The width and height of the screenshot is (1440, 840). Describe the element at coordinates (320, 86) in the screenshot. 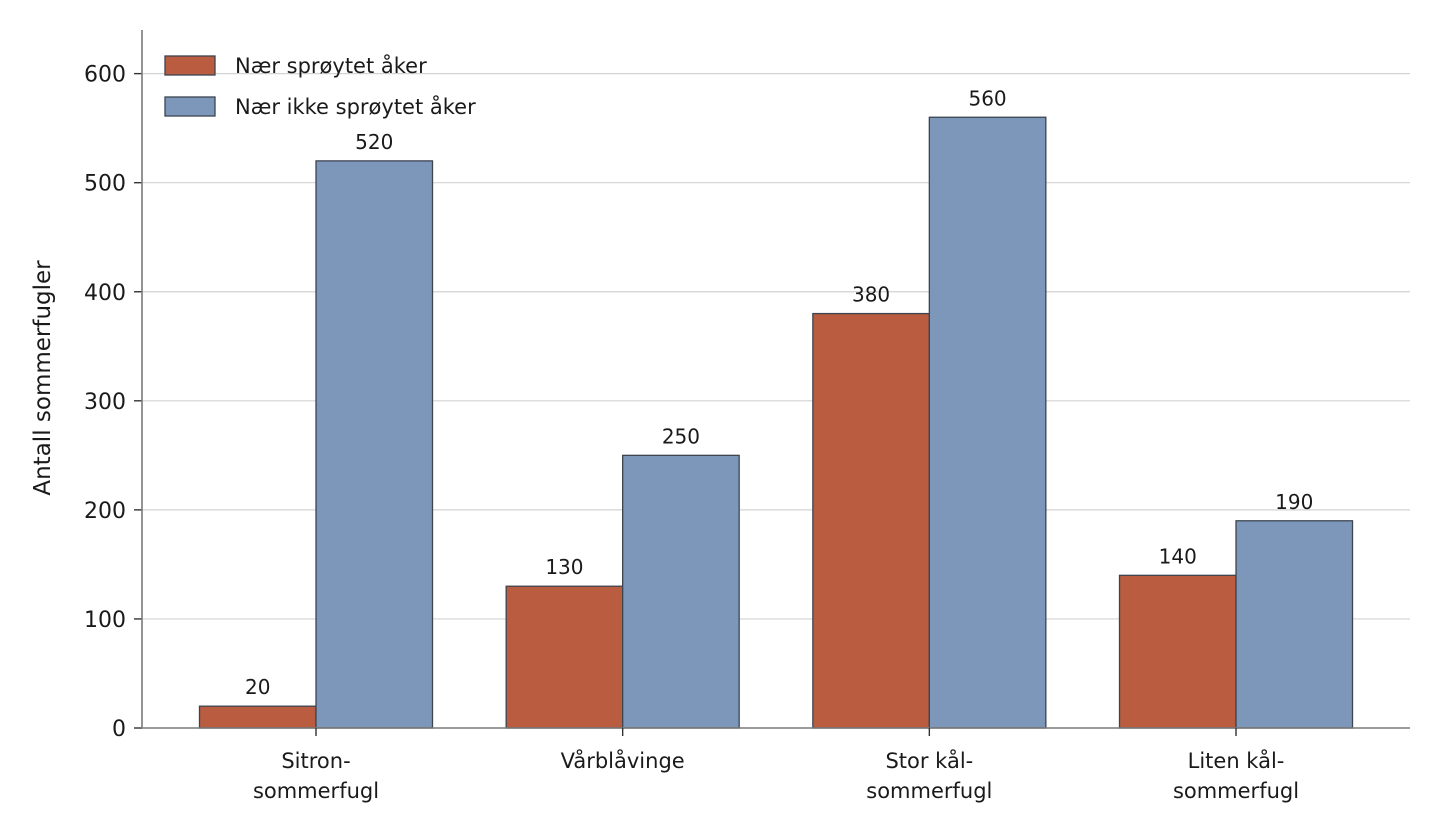

I see `legend: Nær sprøytet åker Nær ikke sprøytet åker` at that location.